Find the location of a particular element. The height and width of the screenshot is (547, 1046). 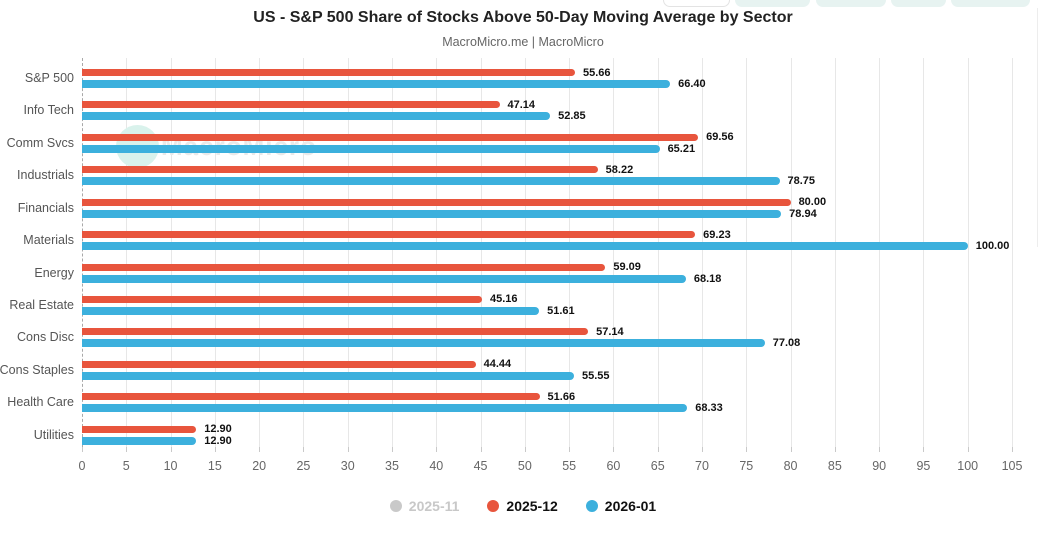

legend-item-2025-11: 2025-11 is located at coordinates (424, 506).